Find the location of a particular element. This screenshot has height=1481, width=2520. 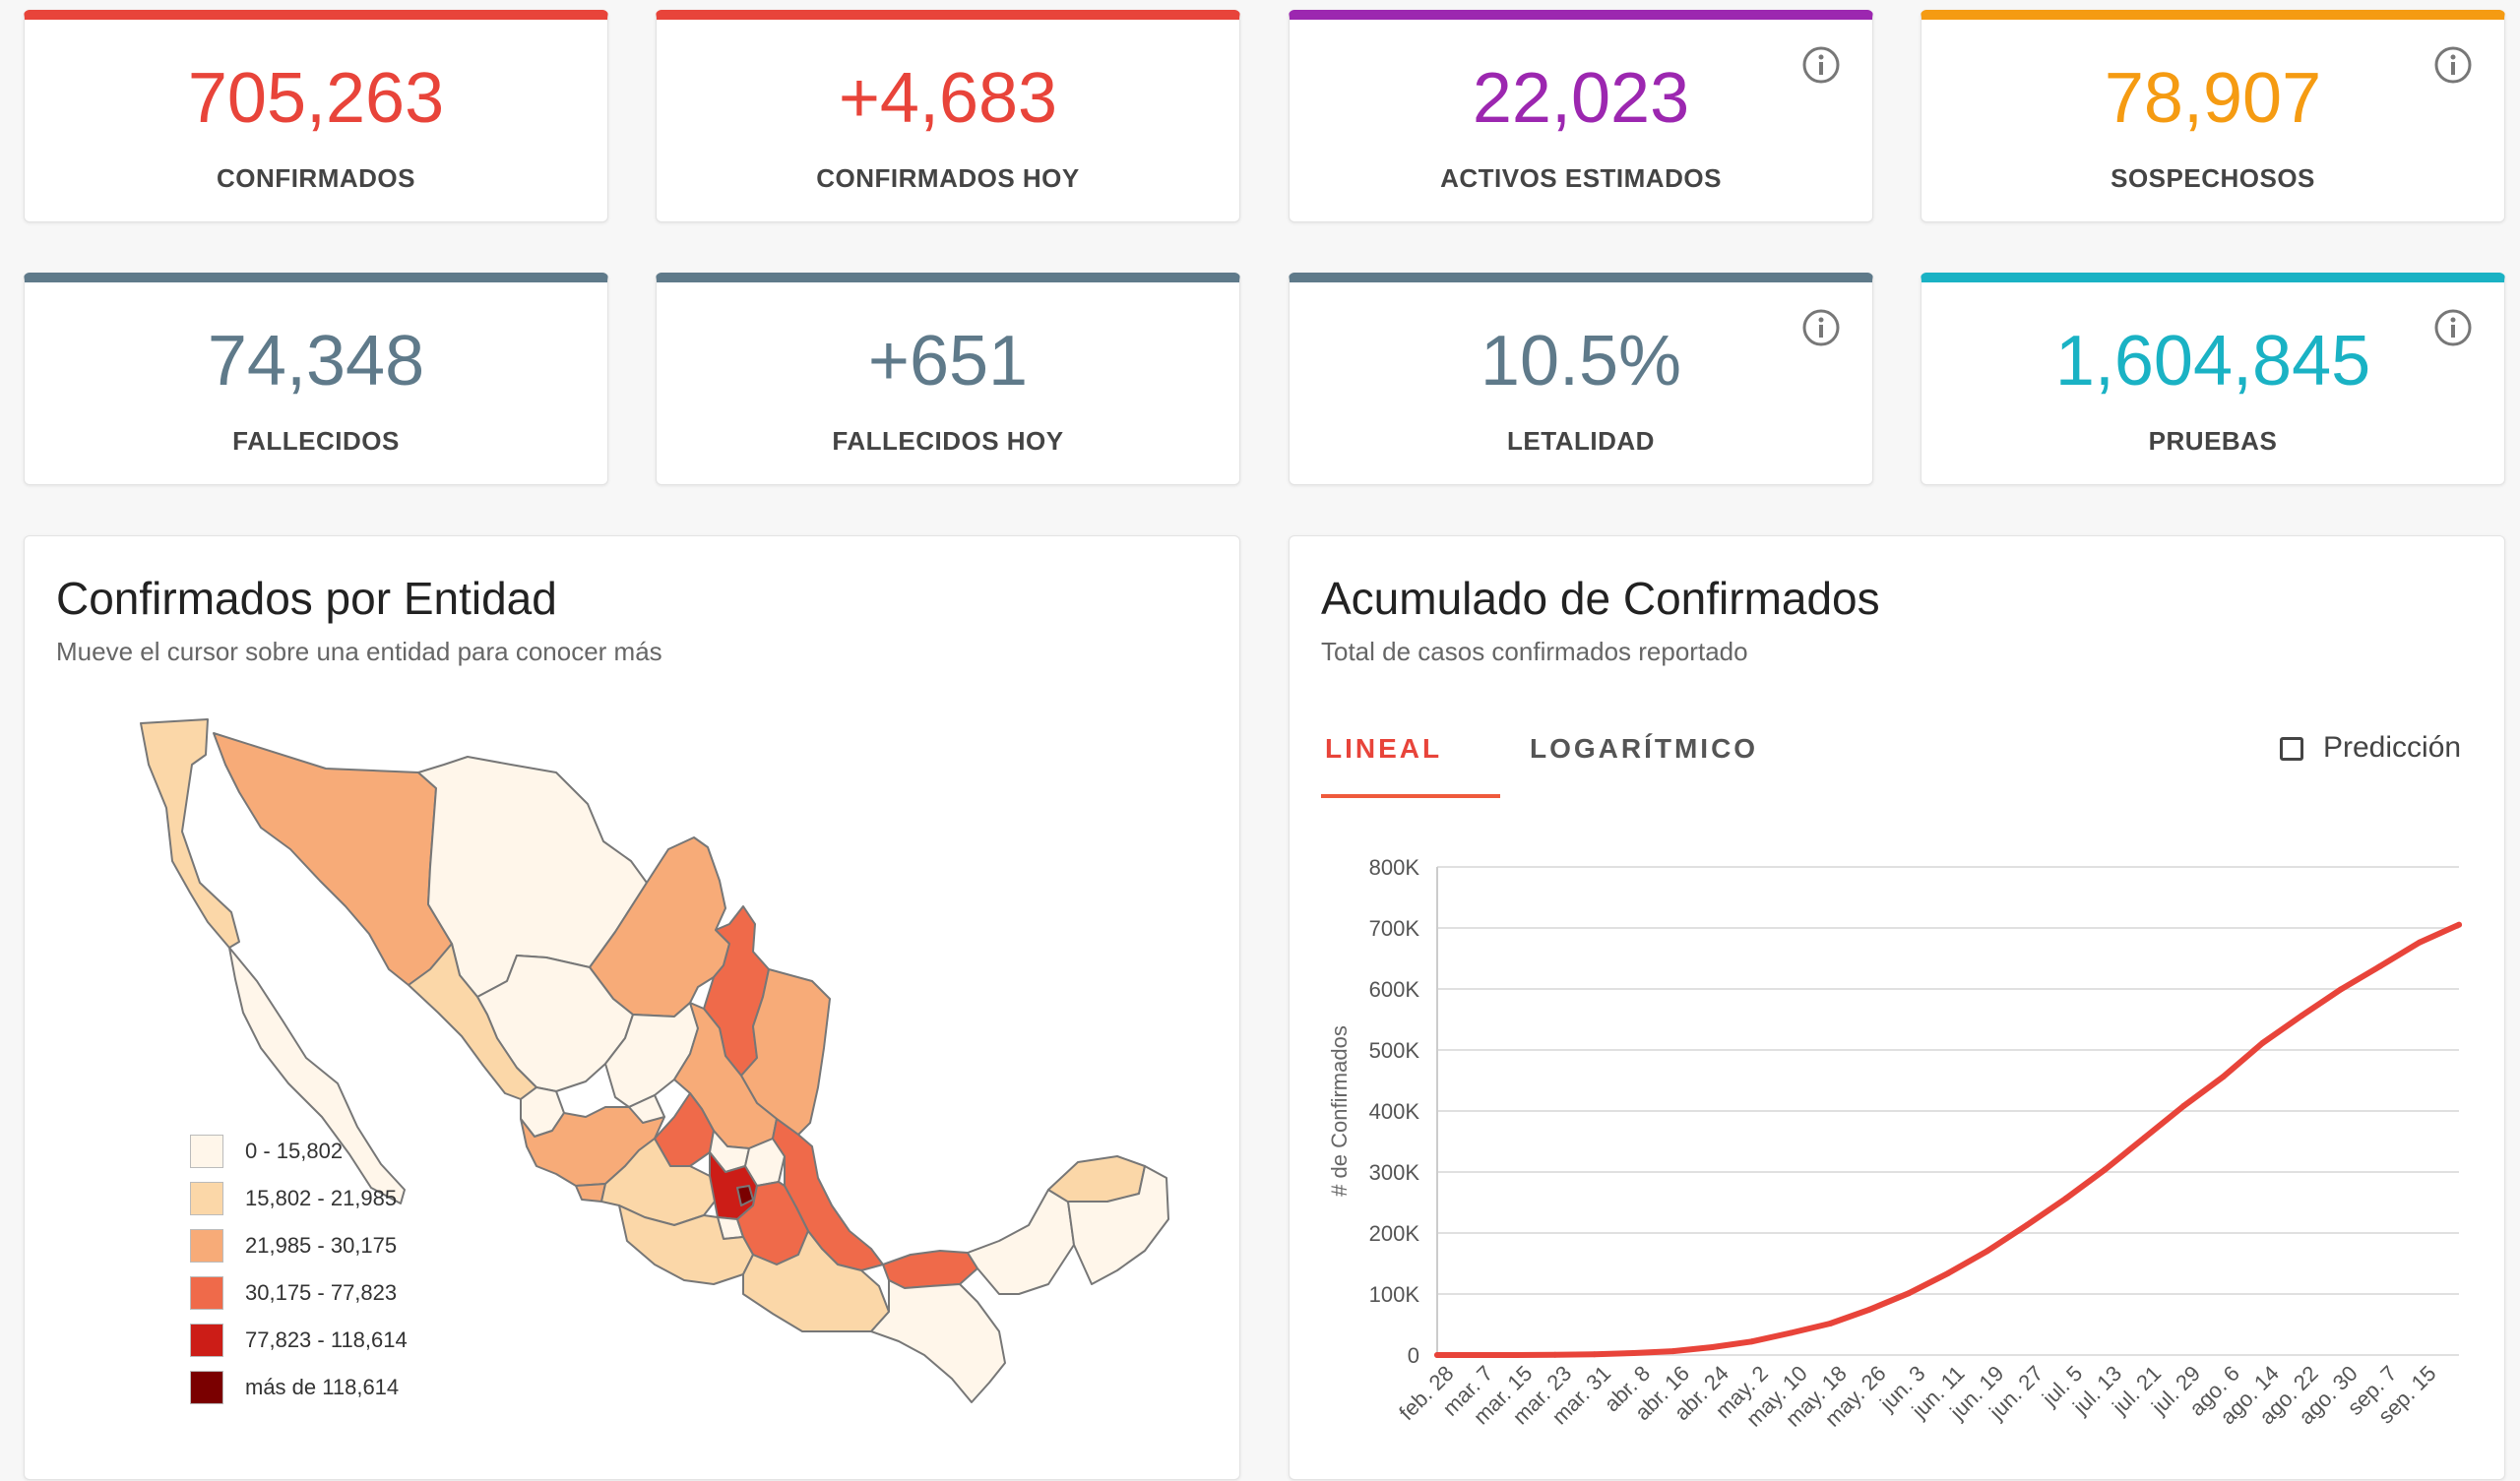

stat-card-active-estimated: 22,023 ACTIVOS ESTIMADOS is located at coordinates (1581, 116).